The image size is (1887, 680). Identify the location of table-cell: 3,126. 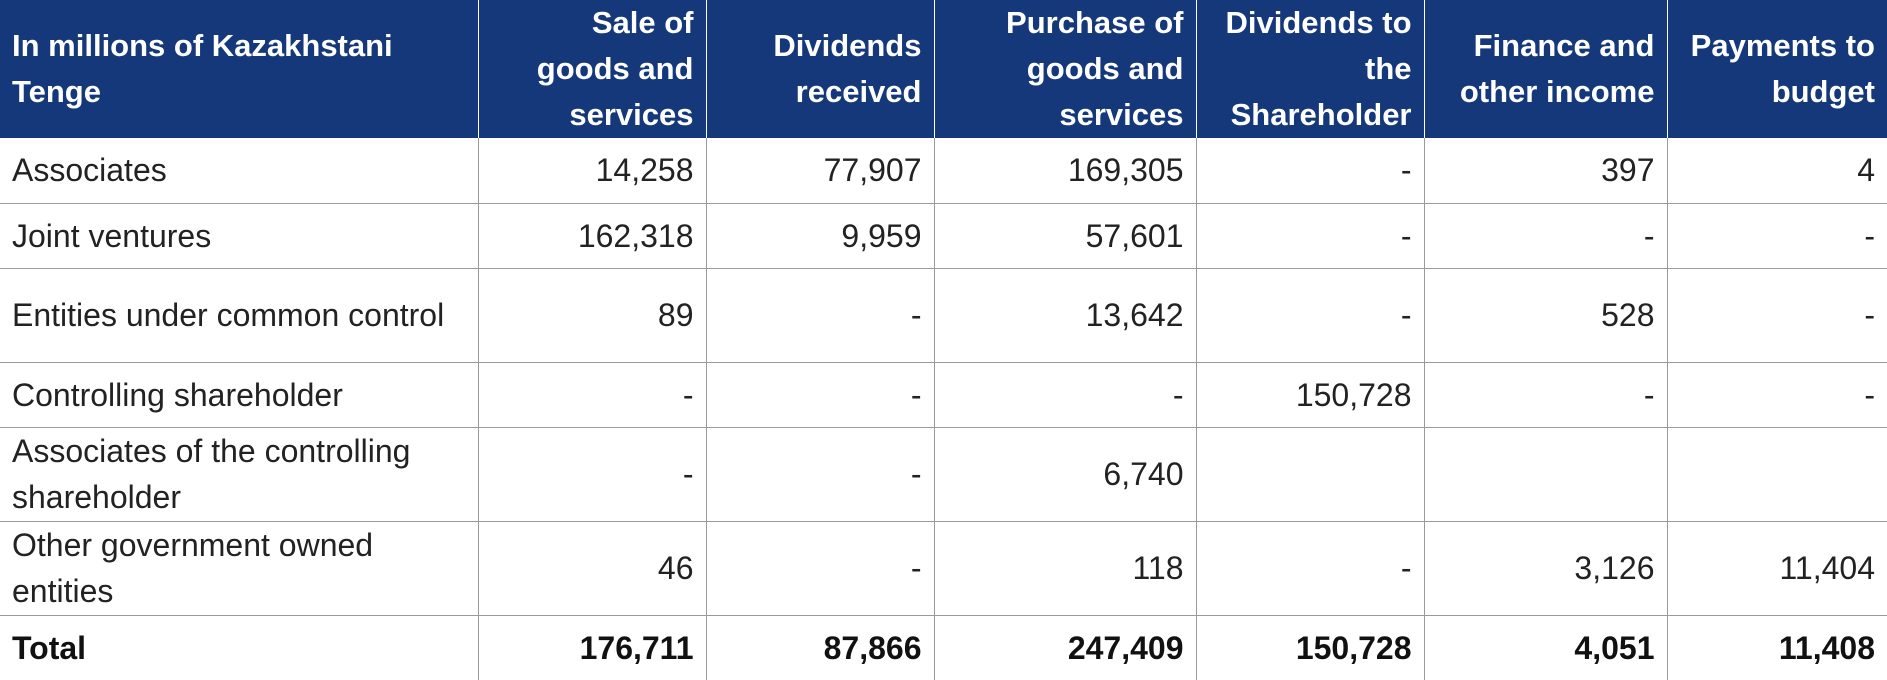
(1545, 568).